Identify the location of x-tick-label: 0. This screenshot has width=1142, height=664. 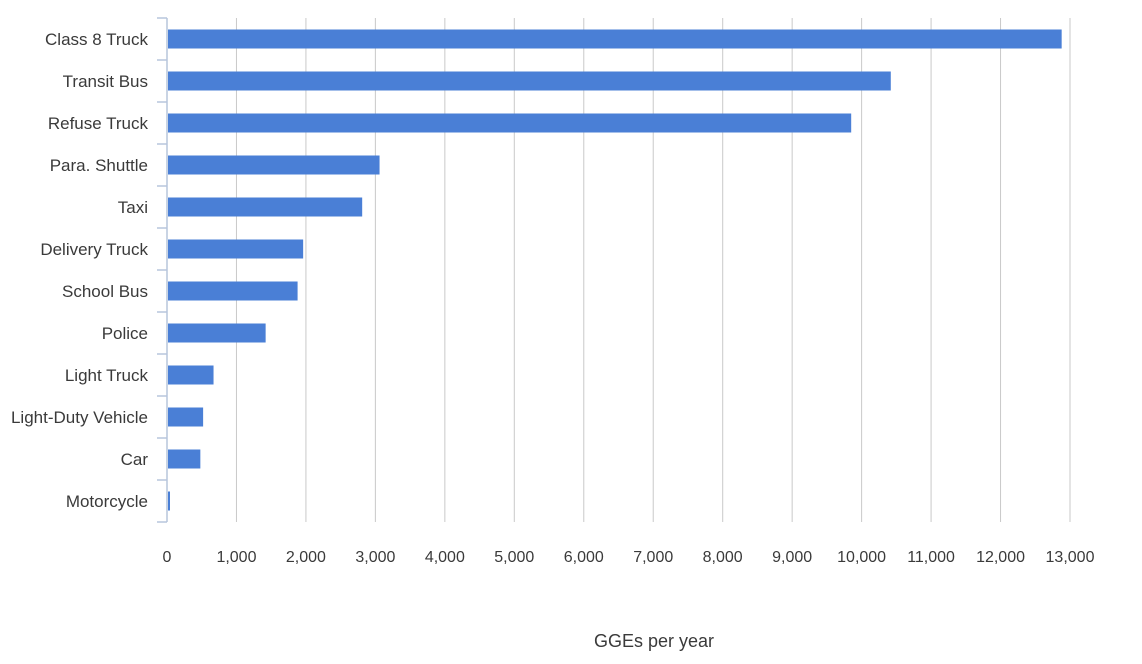
(167, 557).